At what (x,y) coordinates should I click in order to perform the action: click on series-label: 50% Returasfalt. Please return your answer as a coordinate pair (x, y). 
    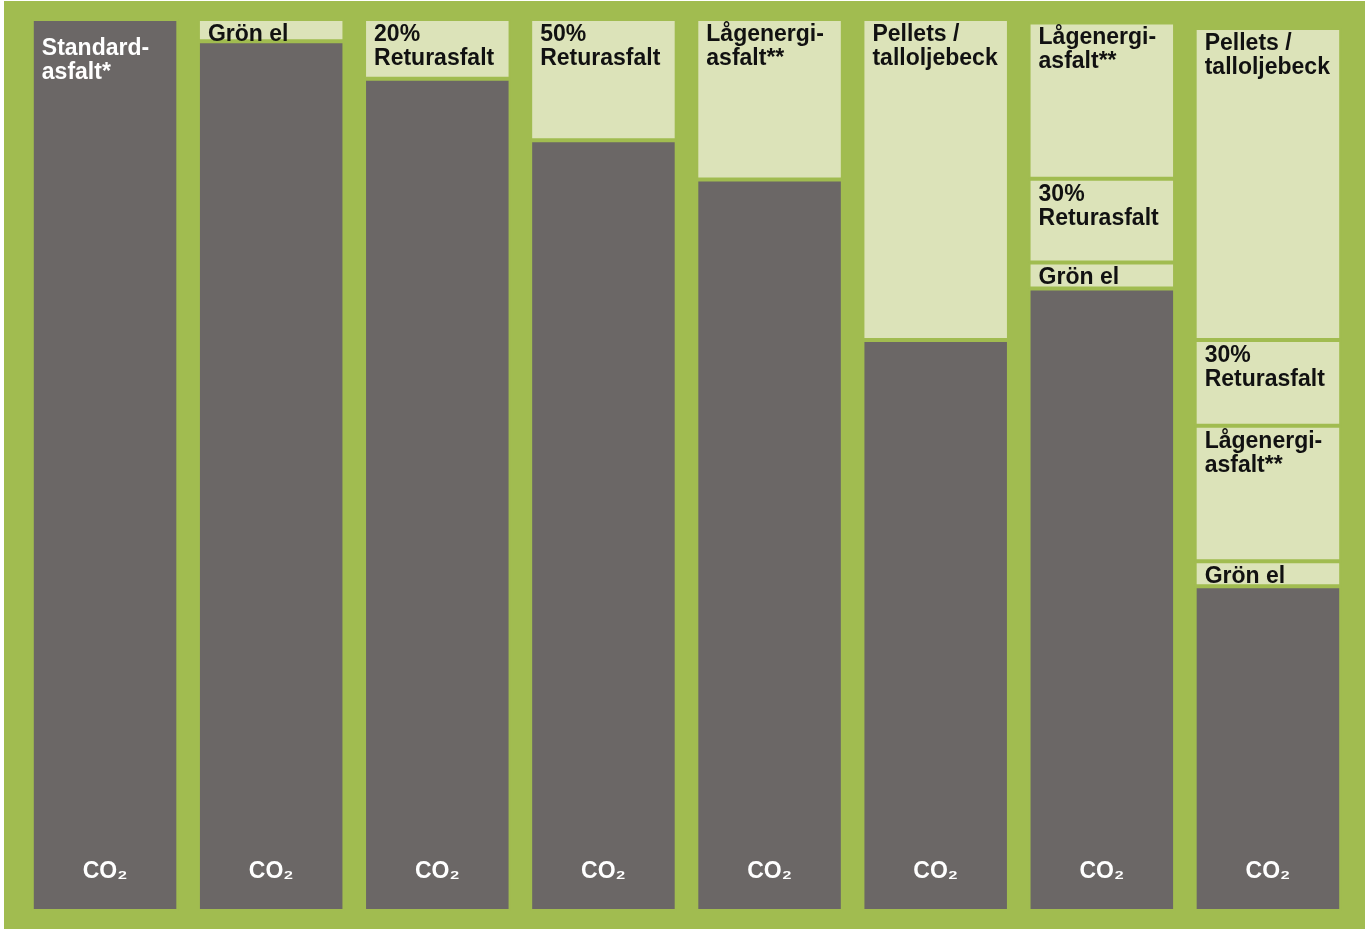
    Looking at the image, I should click on (600, 44).